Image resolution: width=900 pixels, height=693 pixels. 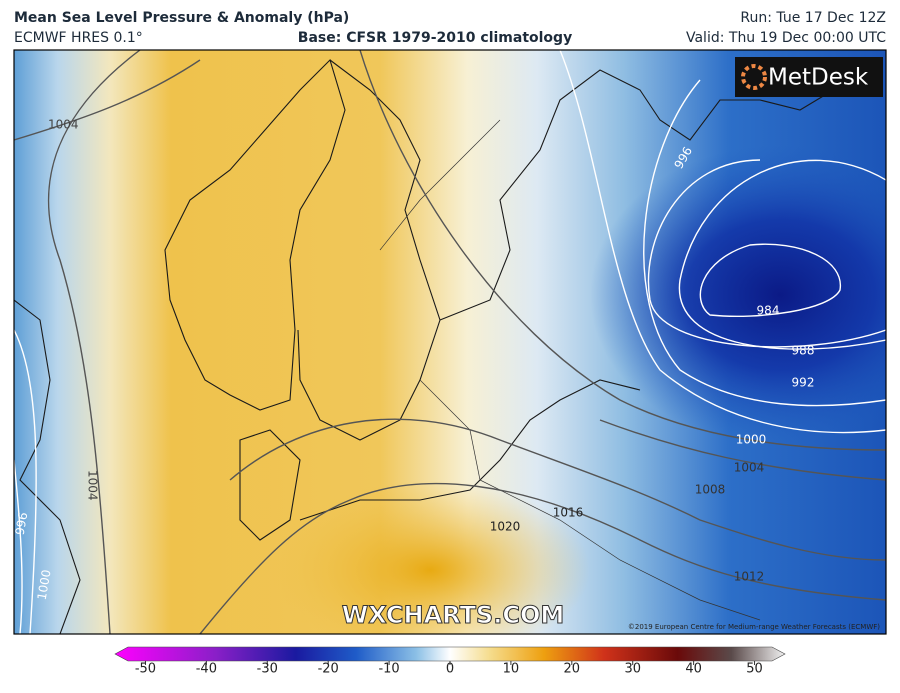 I want to click on title: Mean Sea Level Pressure & Anomaly (hPa), so click(x=181, y=18).